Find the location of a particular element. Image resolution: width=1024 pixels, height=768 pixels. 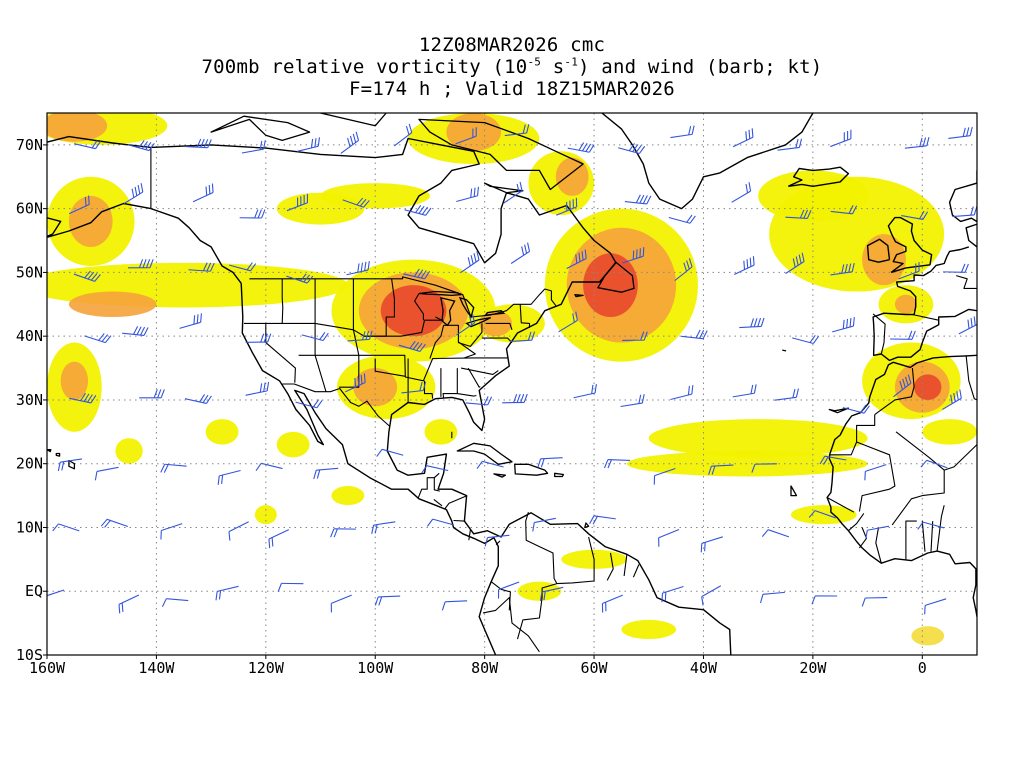

longitude-label: 160W is located at coordinates (47, 668).